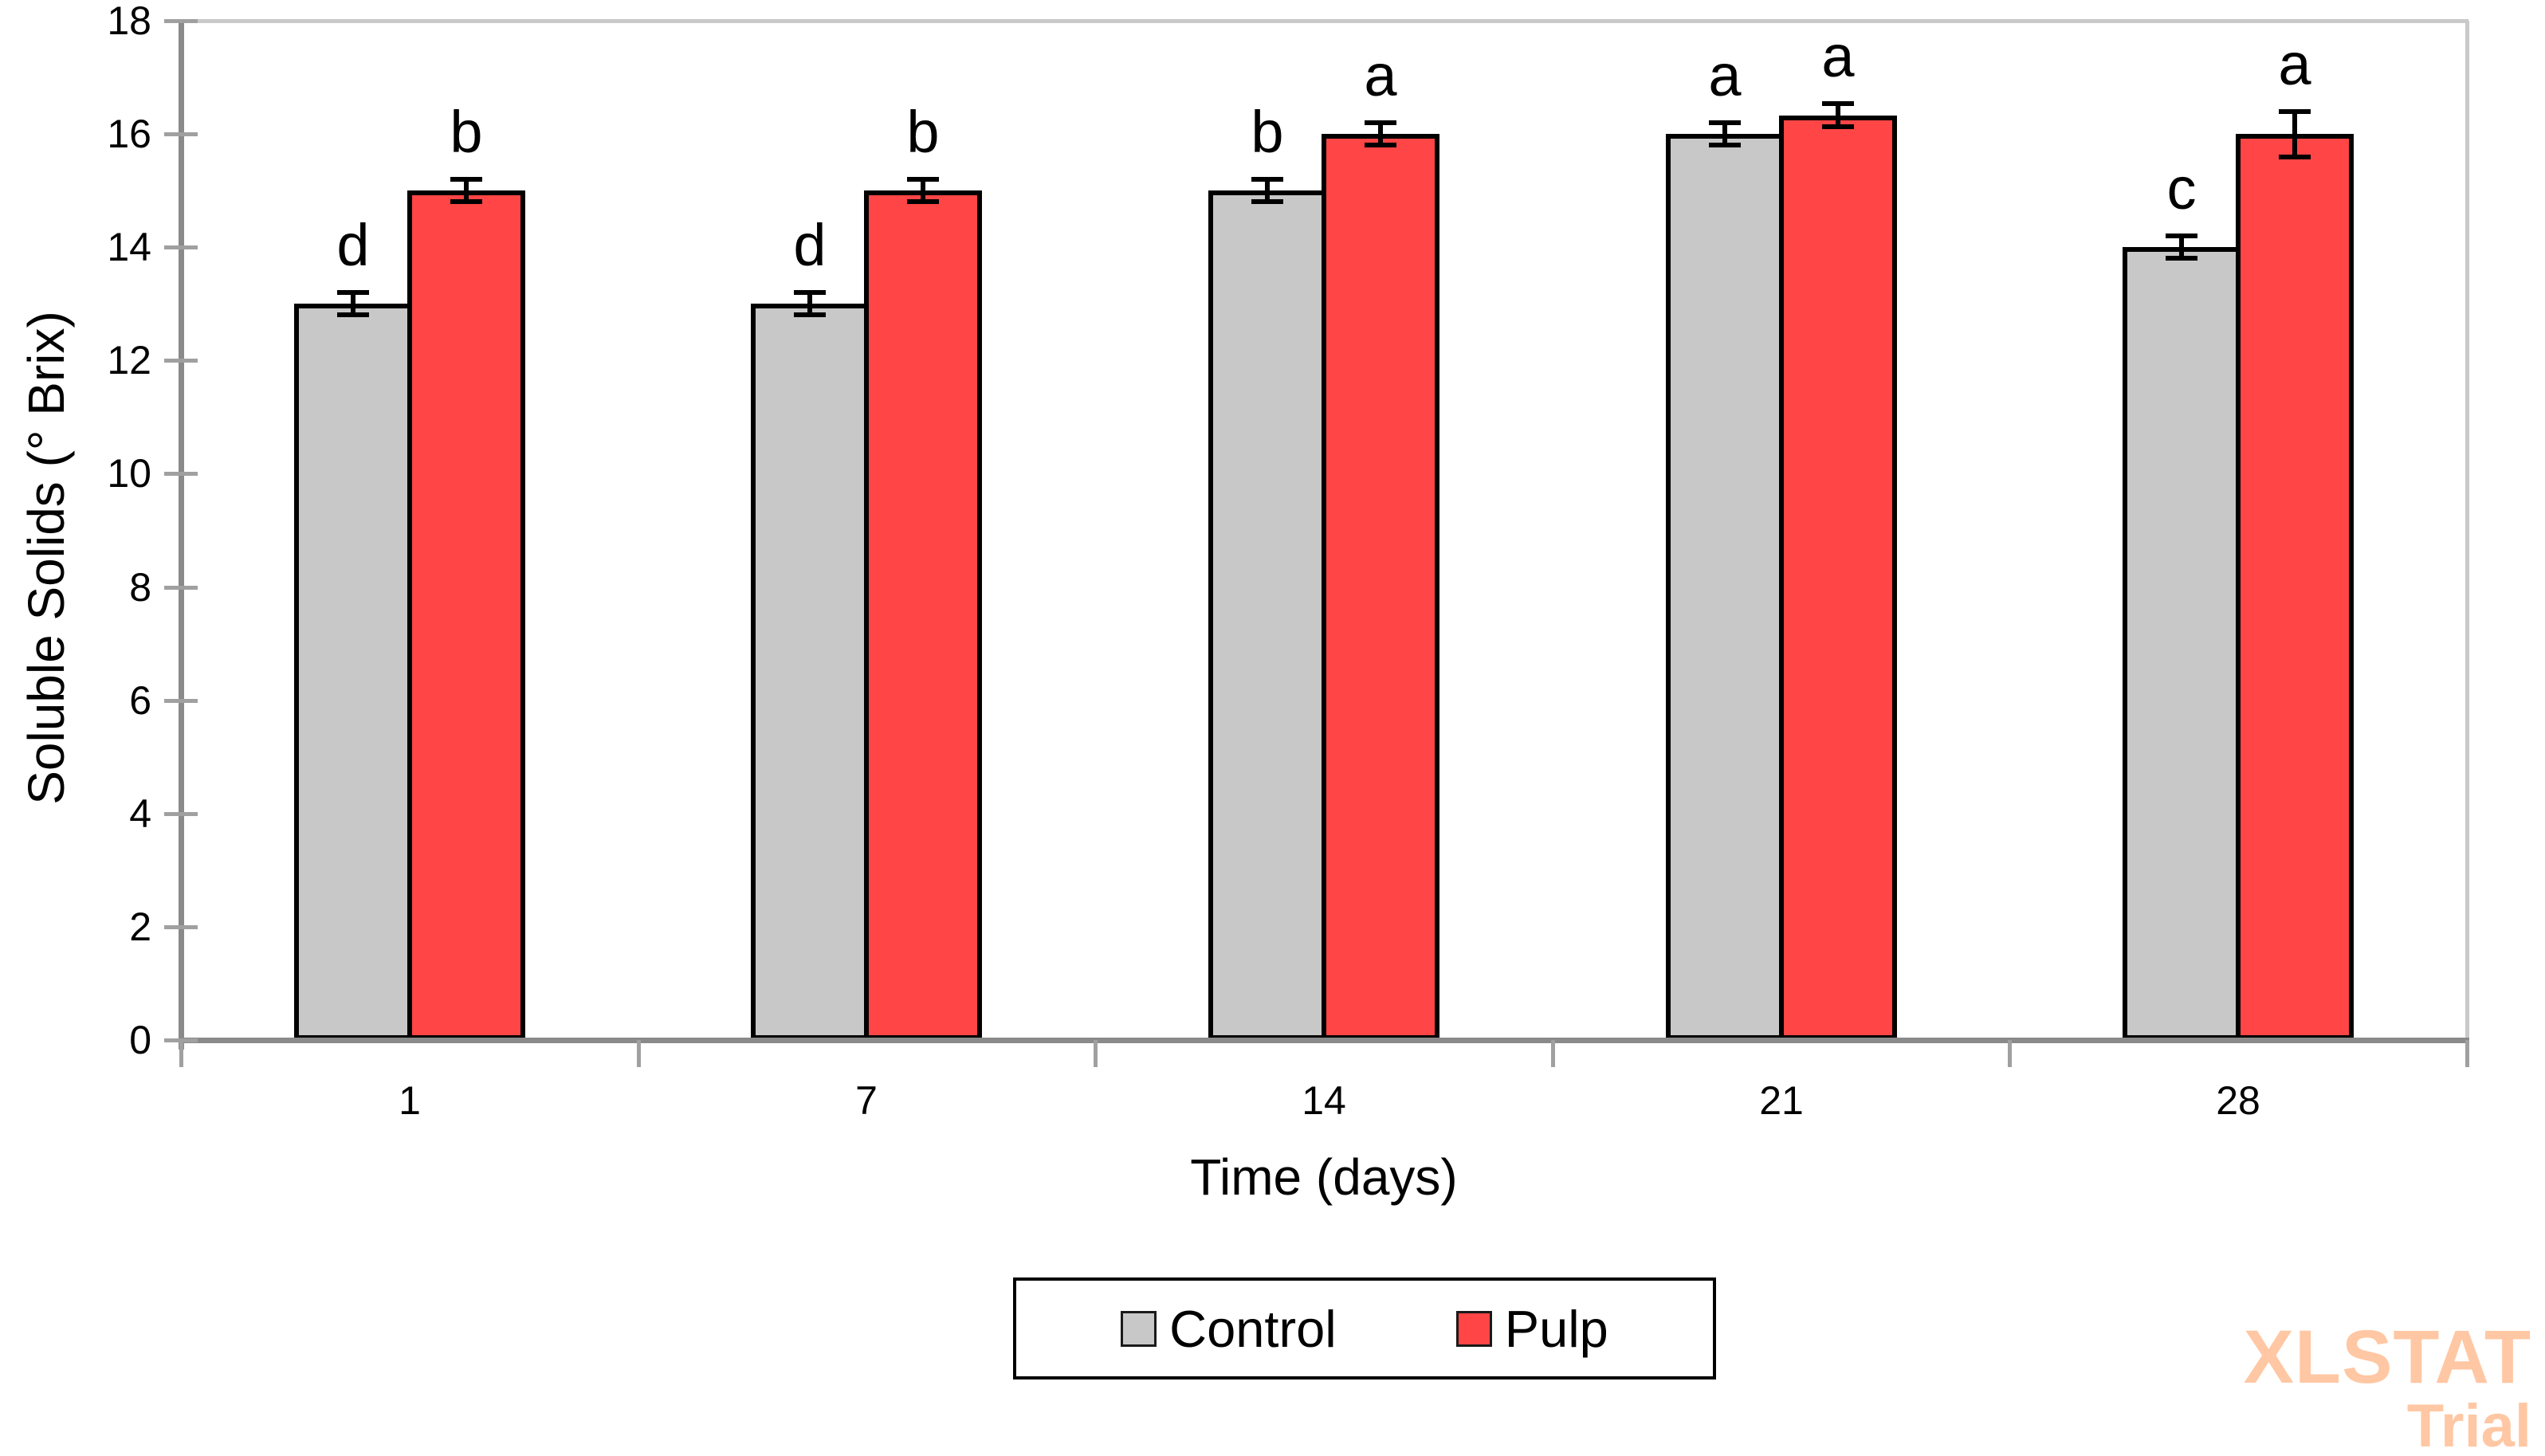  Describe the element at coordinates (1324, 1100) in the screenshot. I see `x-tick-label: 14` at that location.